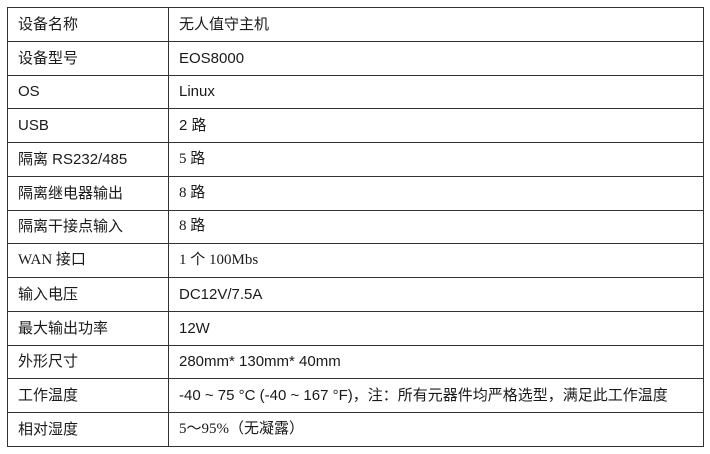  Describe the element at coordinates (436, 24) in the screenshot. I see `spec-value-cell: 无人值守主机` at that location.